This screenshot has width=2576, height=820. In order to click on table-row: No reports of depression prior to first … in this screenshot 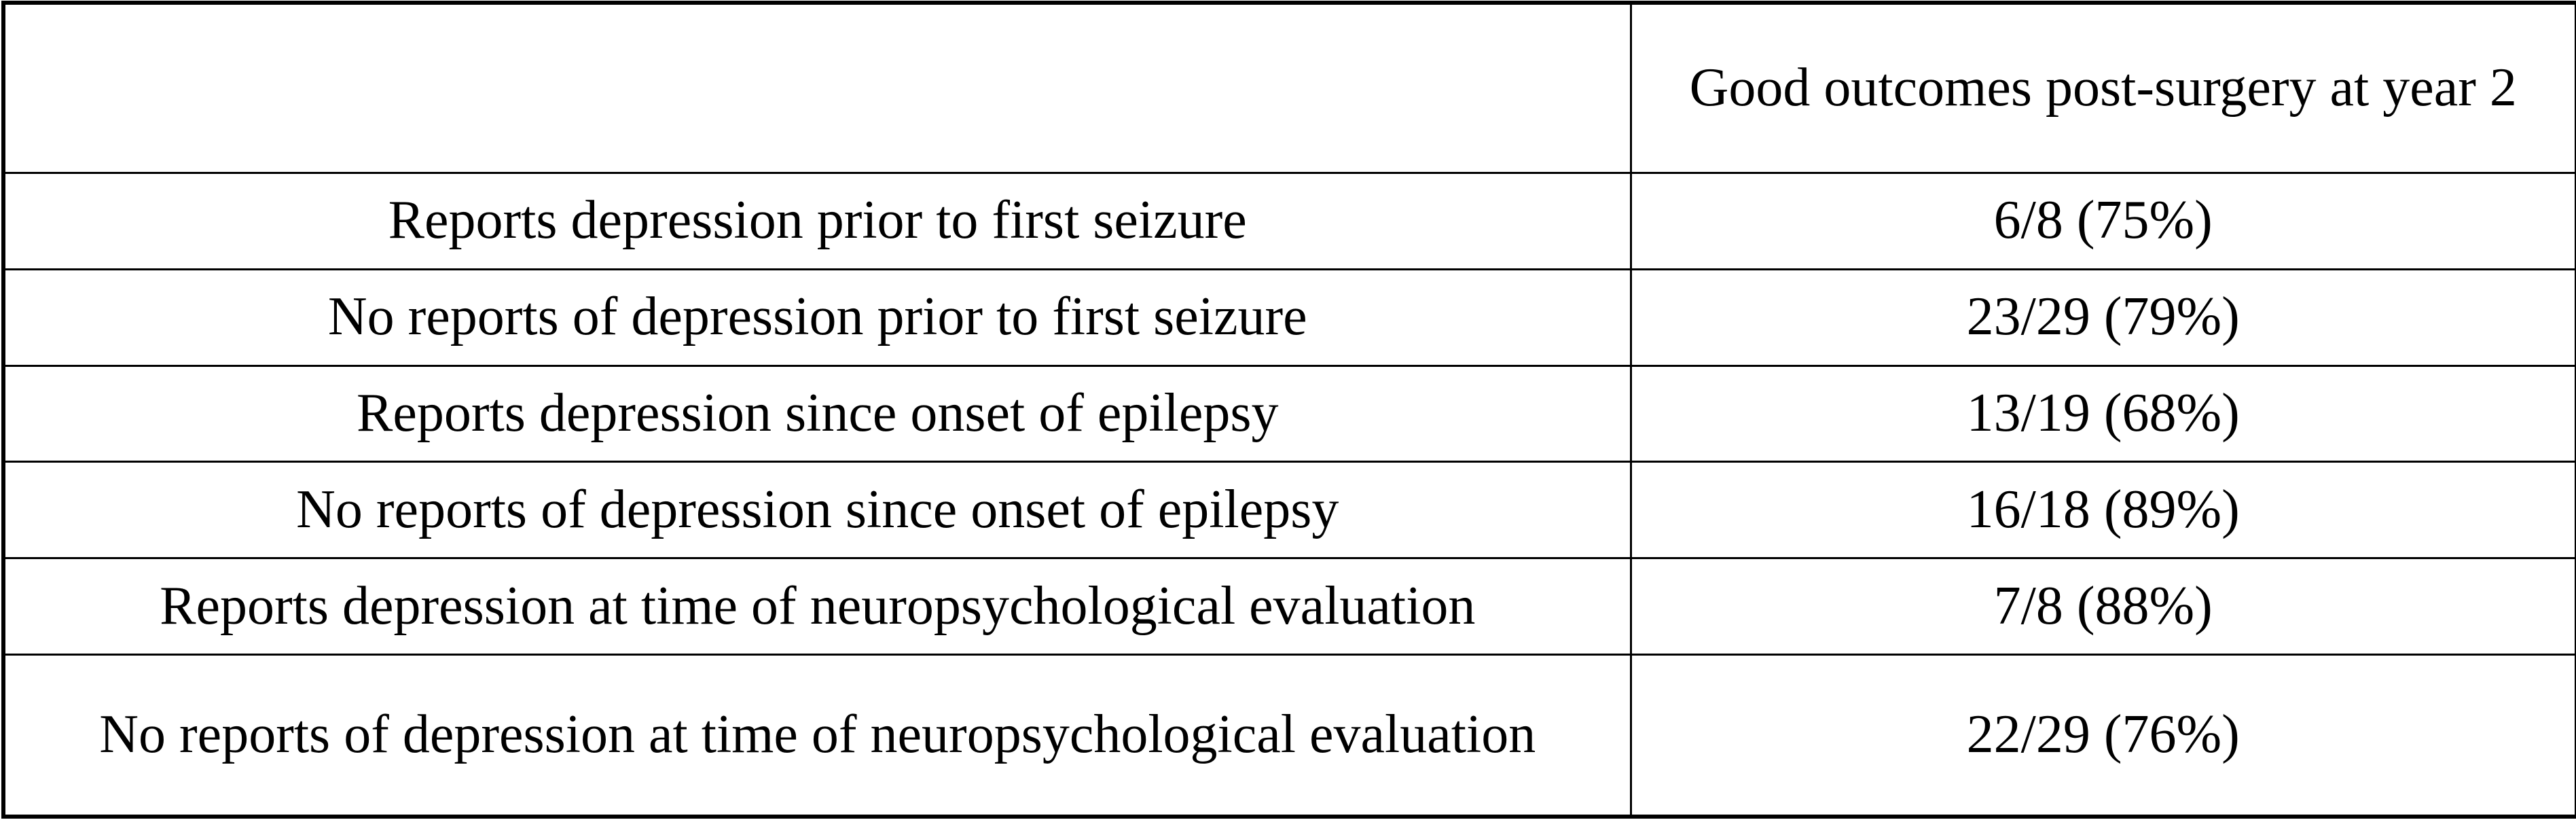, I will do `click(1289, 317)`.